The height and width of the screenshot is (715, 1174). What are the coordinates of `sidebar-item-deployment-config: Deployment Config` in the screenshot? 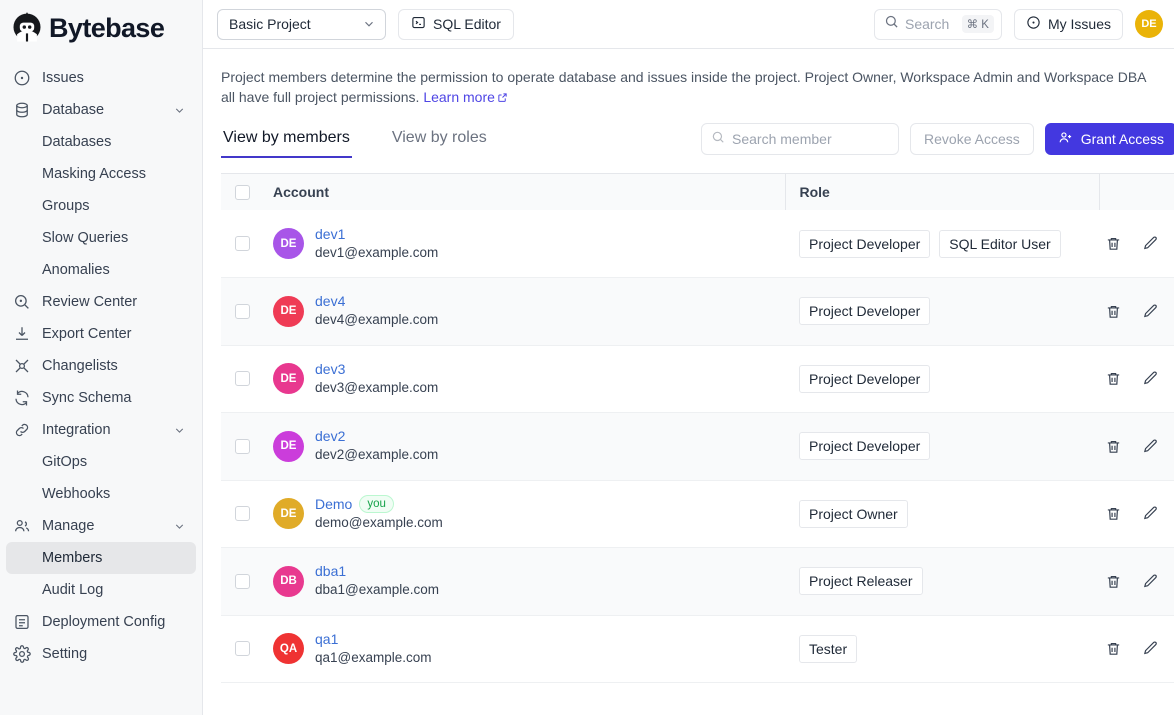 It's located at (101, 622).